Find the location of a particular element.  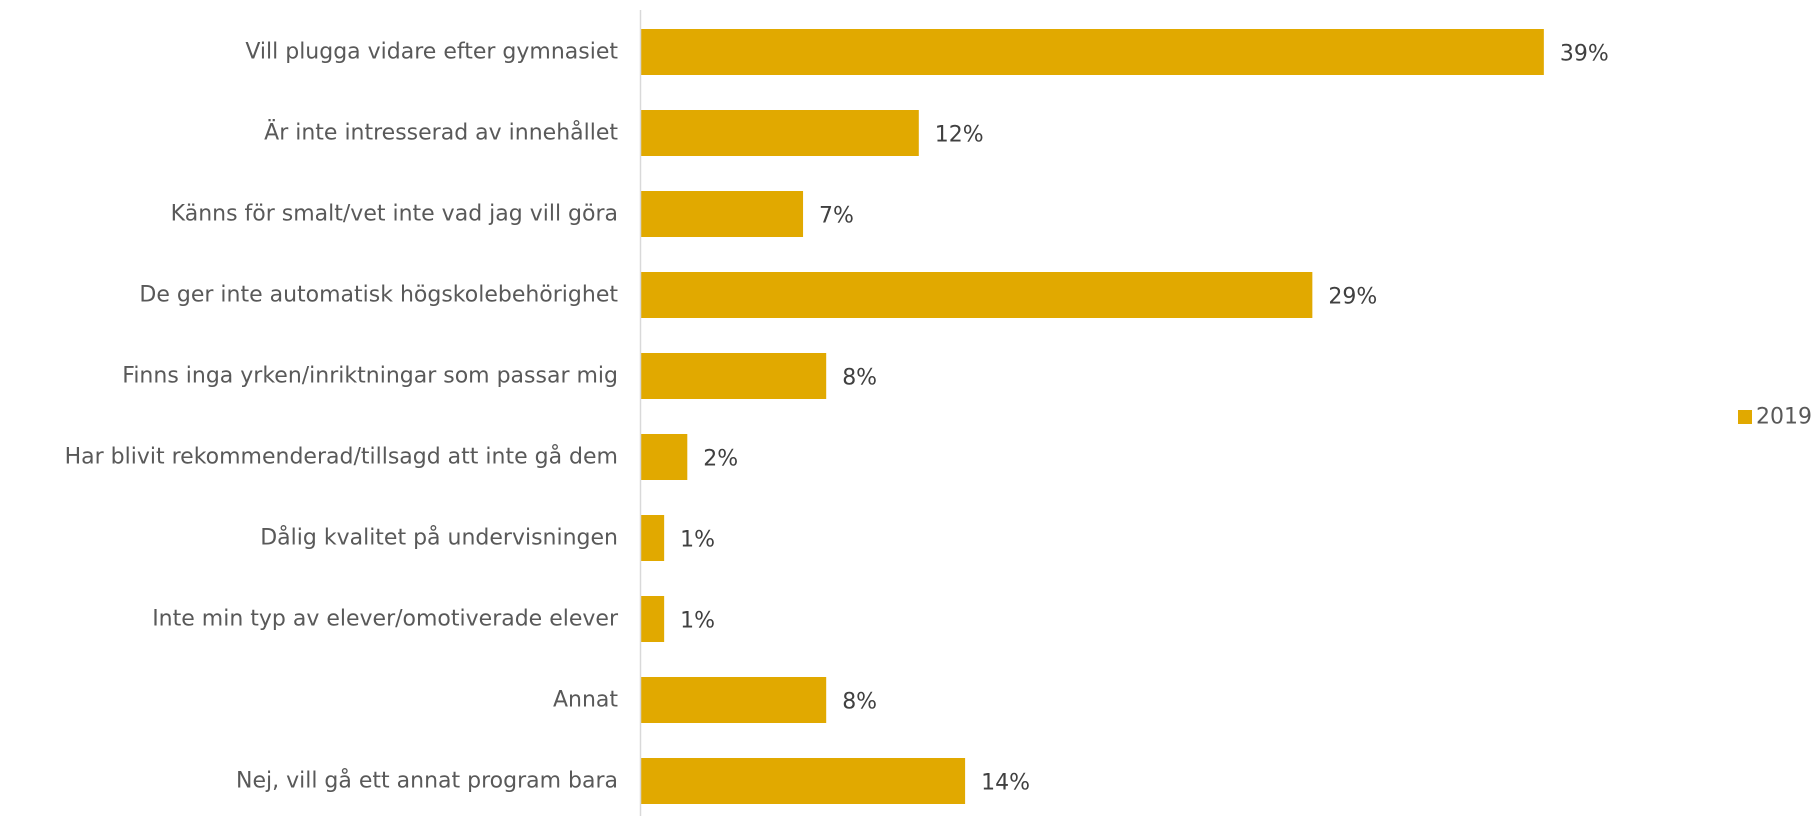

value-label-4: 29% is located at coordinates (1352, 297).